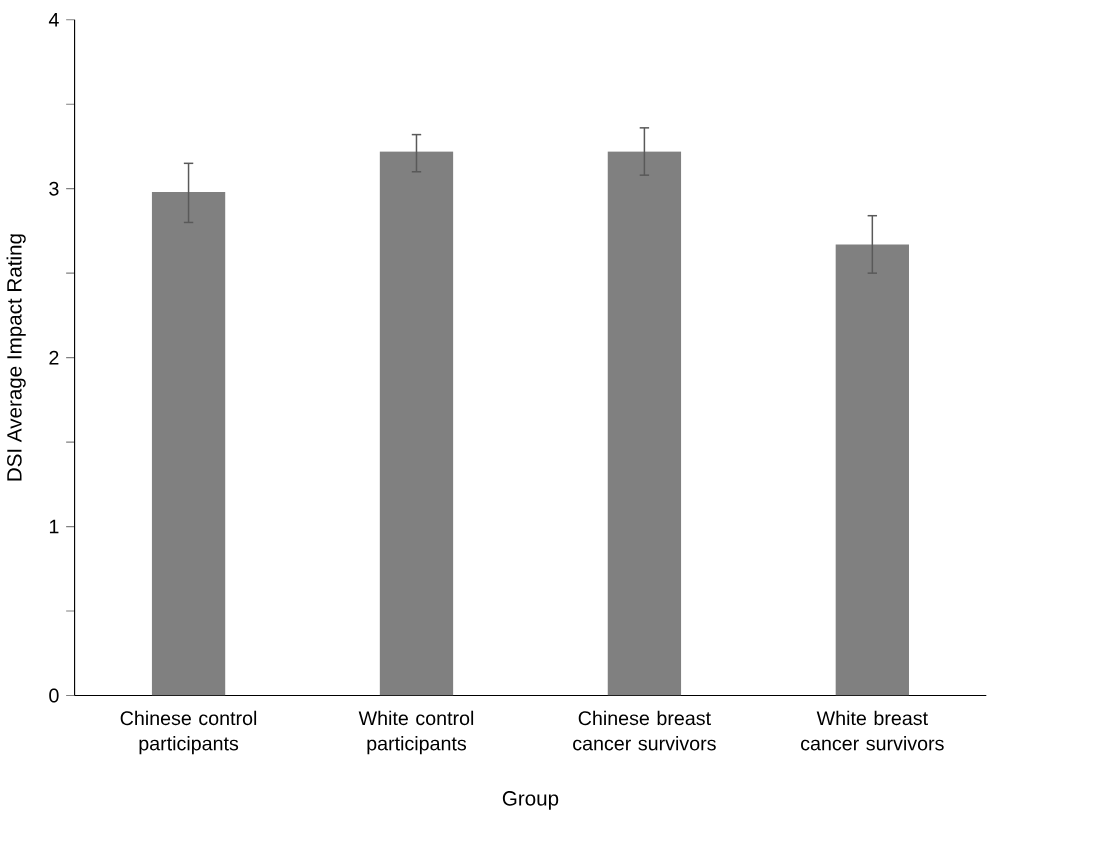 Image resolution: width=1104 pixels, height=851 pixels. What do you see at coordinates (54, 527) in the screenshot?
I see `y-tick-label: 1` at bounding box center [54, 527].